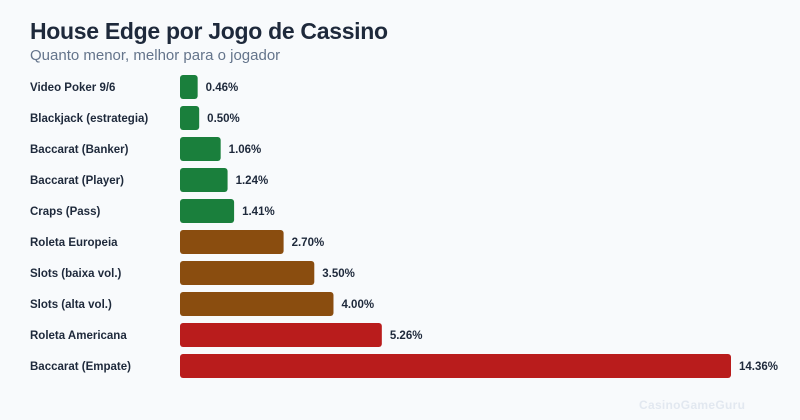  What do you see at coordinates (77, 181) in the screenshot?
I see `category-label: Baccarat (Player)` at bounding box center [77, 181].